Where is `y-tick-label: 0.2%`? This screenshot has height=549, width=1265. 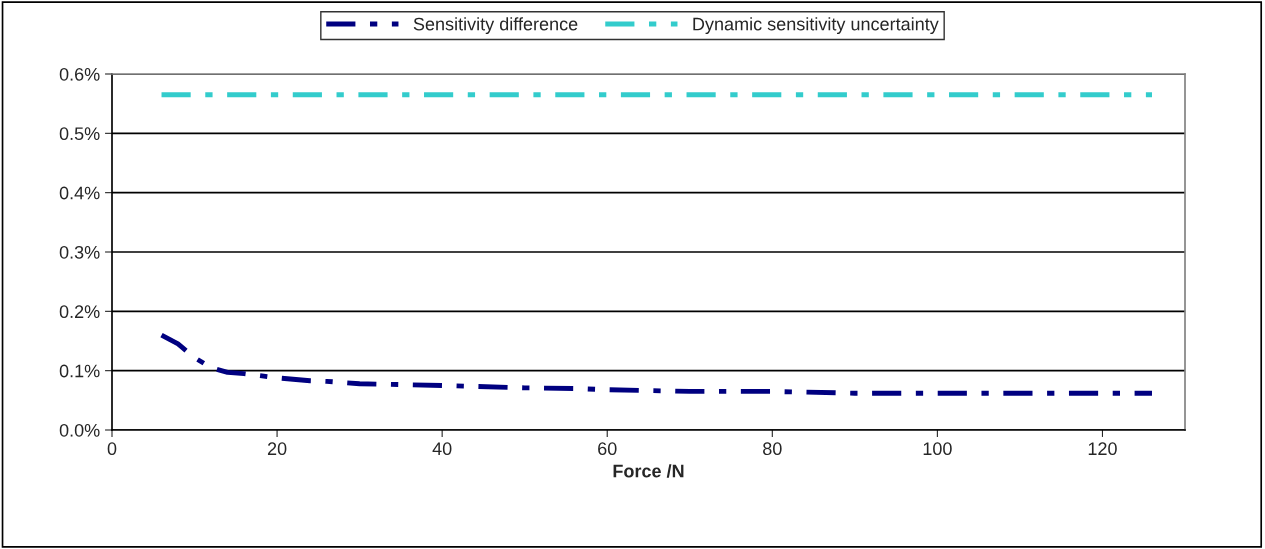
y-tick-label: 0.2% is located at coordinates (79, 312).